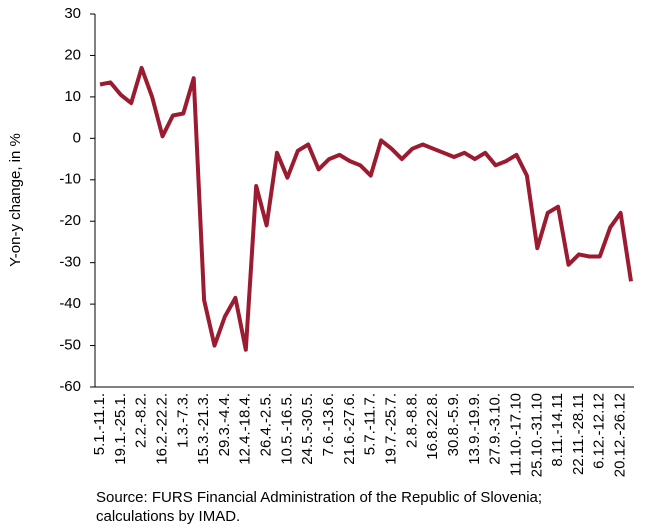 The width and height of the screenshot is (650, 532). What do you see at coordinates (224, 424) in the screenshot?
I see `x-tick-label: 29.3.-4.4.` at bounding box center [224, 424].